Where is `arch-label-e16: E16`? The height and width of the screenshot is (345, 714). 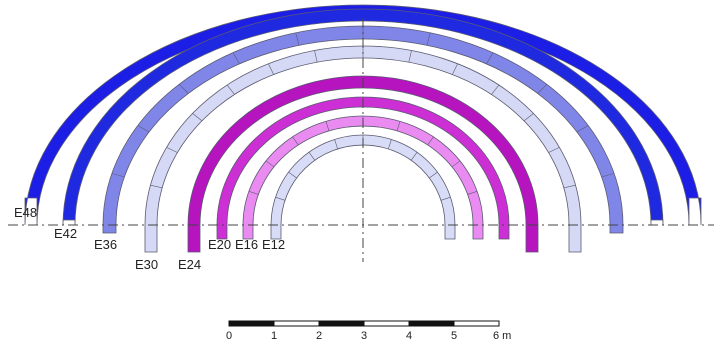
arch-label-e16: E16 is located at coordinates (246, 244).